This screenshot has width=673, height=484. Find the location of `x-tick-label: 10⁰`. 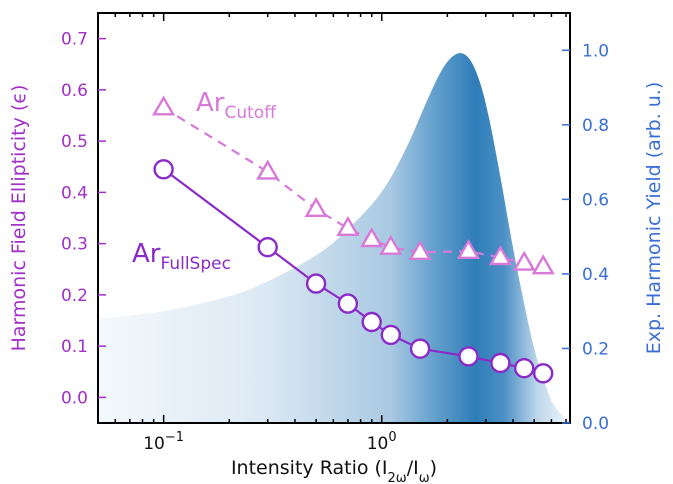

x-tick-label: 10⁰ is located at coordinates (382, 442).